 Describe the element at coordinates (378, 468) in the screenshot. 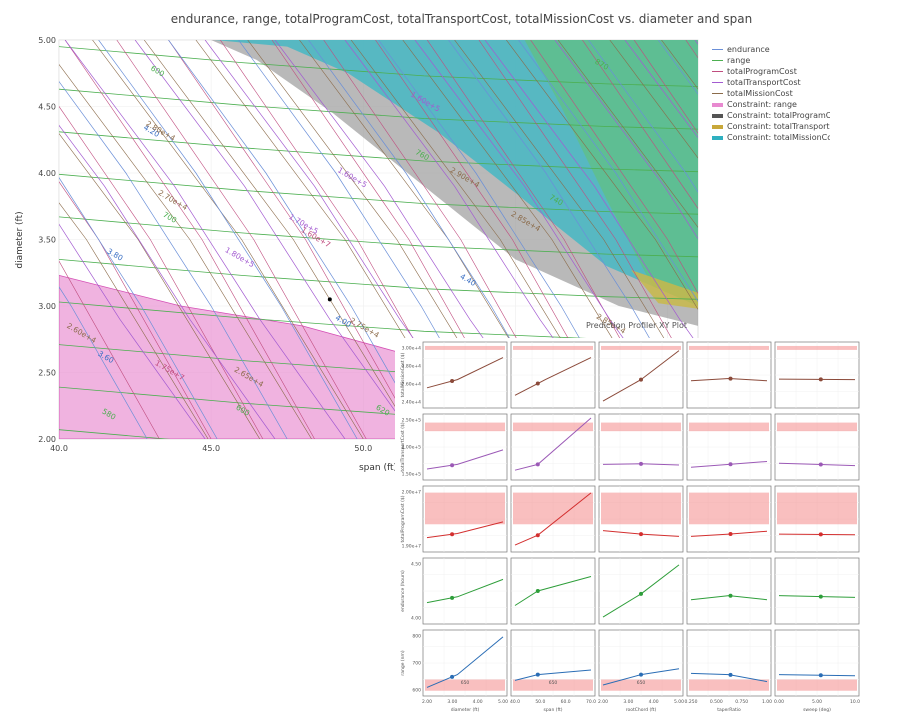

I see `x-axis-title: span (ft)` at that location.